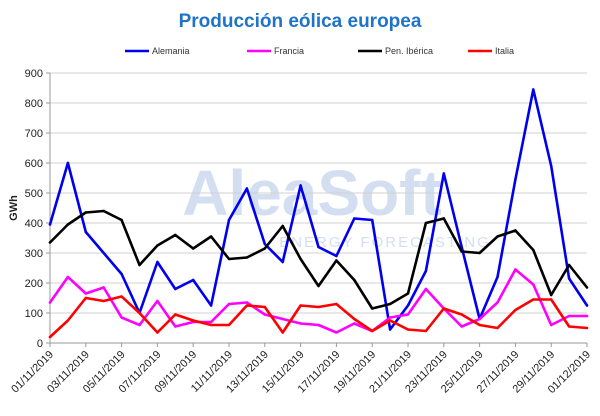 The image size is (600, 416). What do you see at coordinates (409, 51) in the screenshot?
I see `legend-label: Pen. Ibérica` at bounding box center [409, 51].